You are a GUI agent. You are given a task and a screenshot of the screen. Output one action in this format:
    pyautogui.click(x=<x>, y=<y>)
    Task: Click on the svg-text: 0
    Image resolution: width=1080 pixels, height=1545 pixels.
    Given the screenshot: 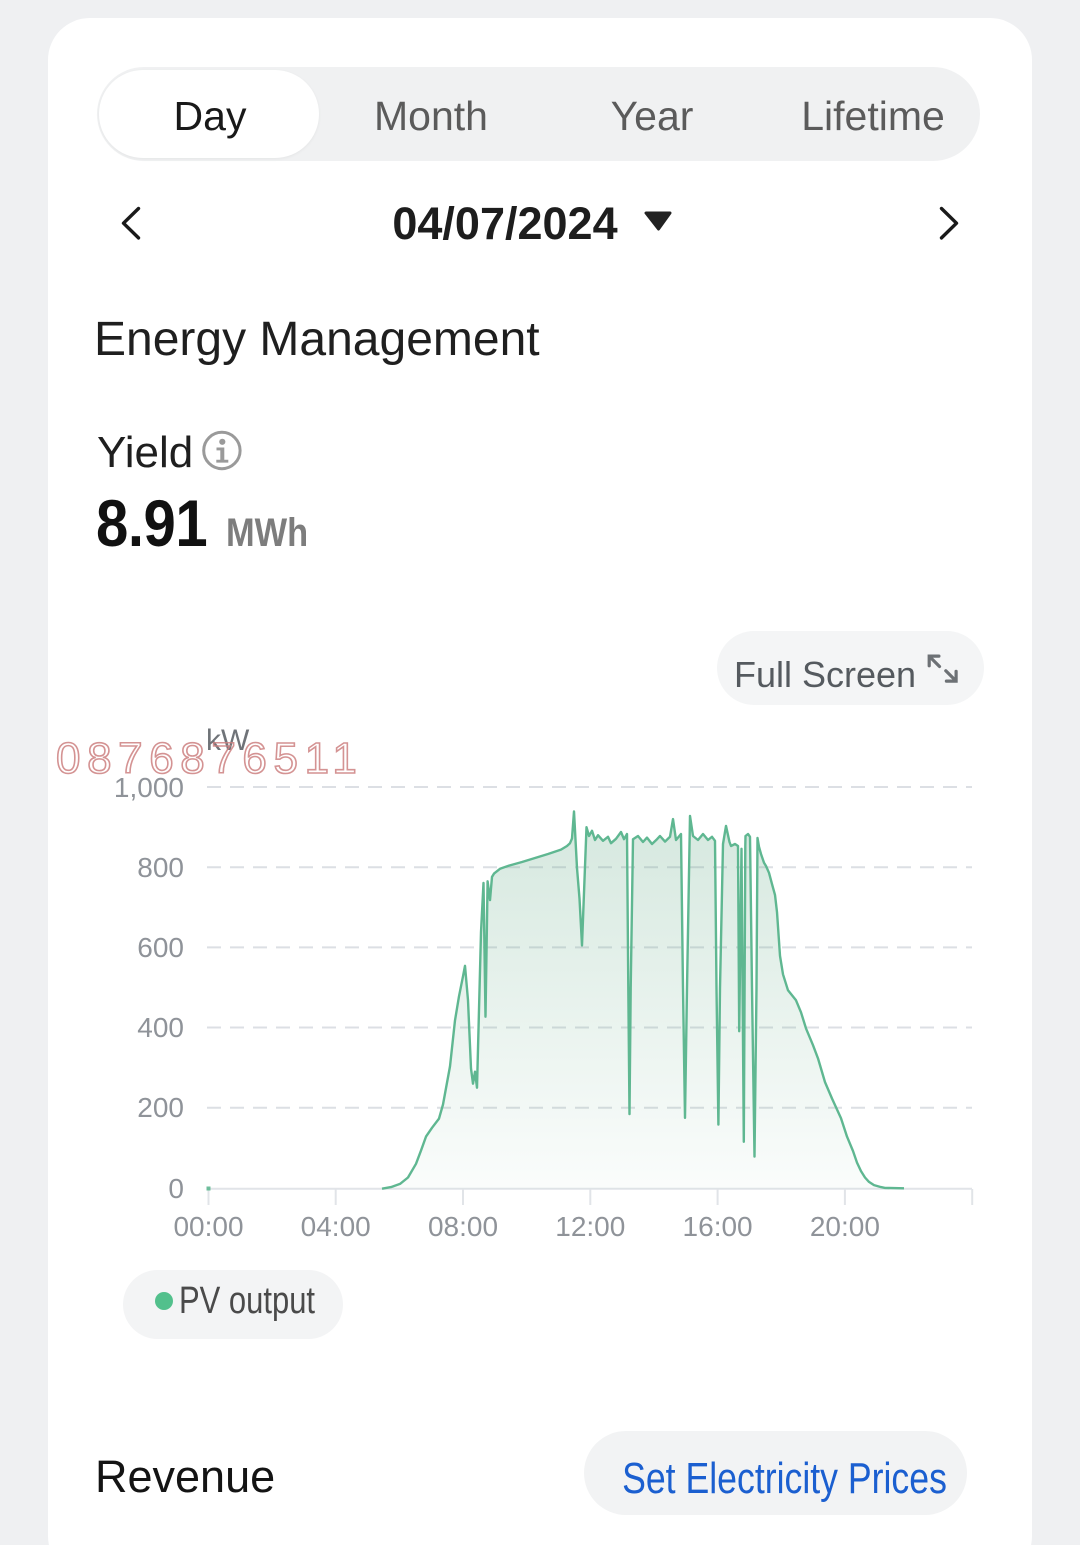 What is the action you would take?
    pyautogui.click(x=176, y=1188)
    